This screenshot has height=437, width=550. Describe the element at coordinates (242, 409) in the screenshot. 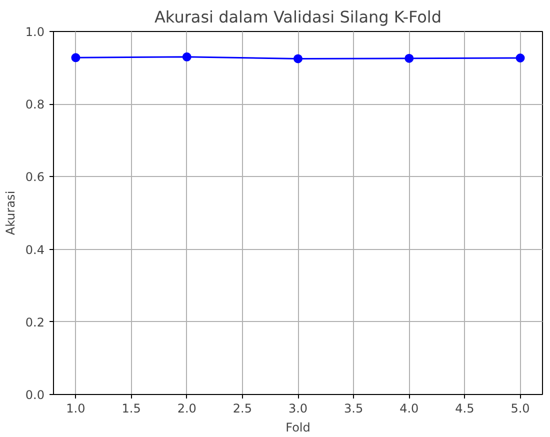

I see `x-tick-label: 2.5` at that location.